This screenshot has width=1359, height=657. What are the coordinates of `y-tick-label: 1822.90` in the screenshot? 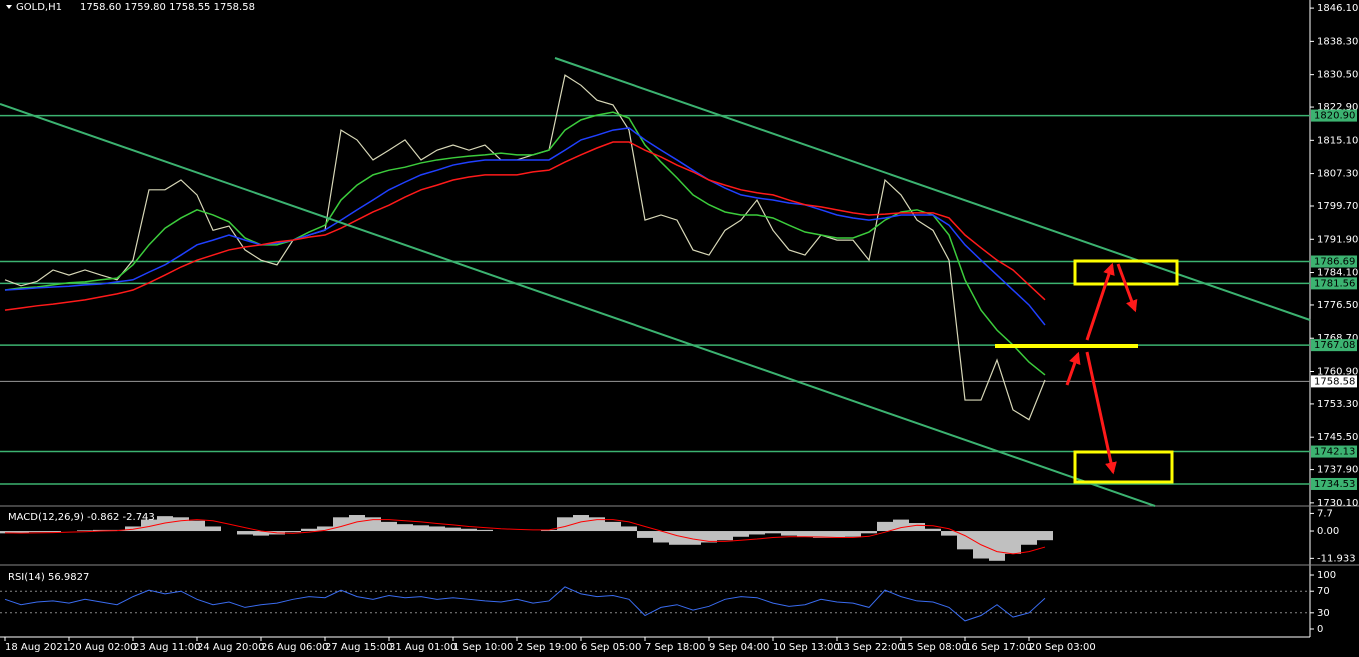 It's located at (1337, 107).